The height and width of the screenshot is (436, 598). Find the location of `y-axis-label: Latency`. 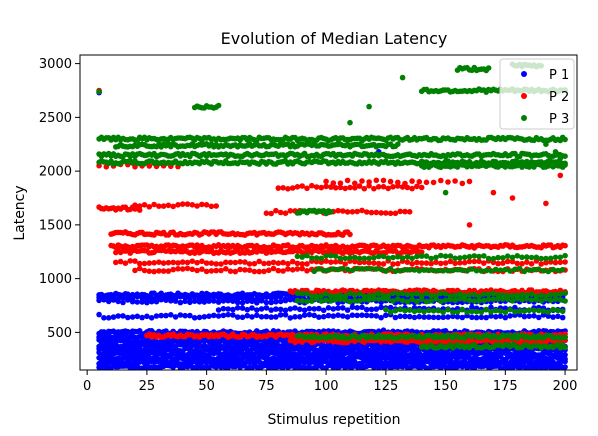

y-axis-label: Latency is located at coordinates (20, 212).